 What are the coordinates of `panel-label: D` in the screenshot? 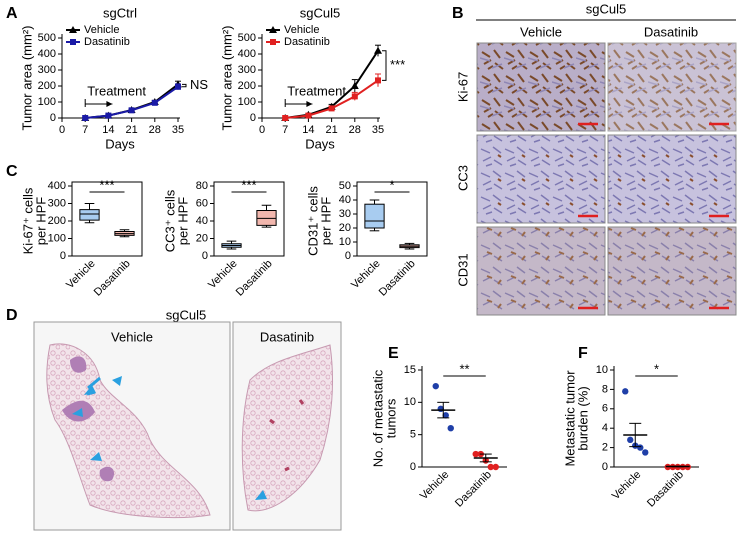 It's located at (12, 315).